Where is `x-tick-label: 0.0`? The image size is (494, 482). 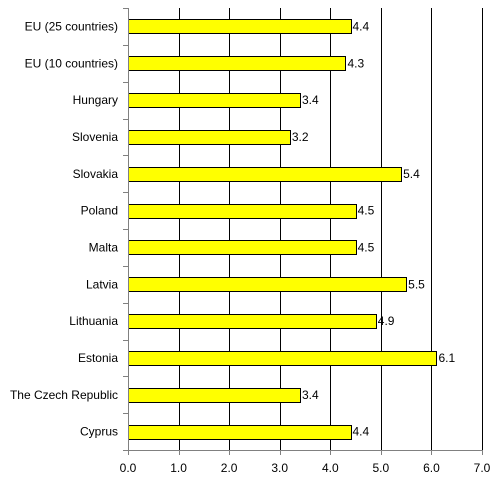
x-tick-label: 0.0 is located at coordinates (128, 468).